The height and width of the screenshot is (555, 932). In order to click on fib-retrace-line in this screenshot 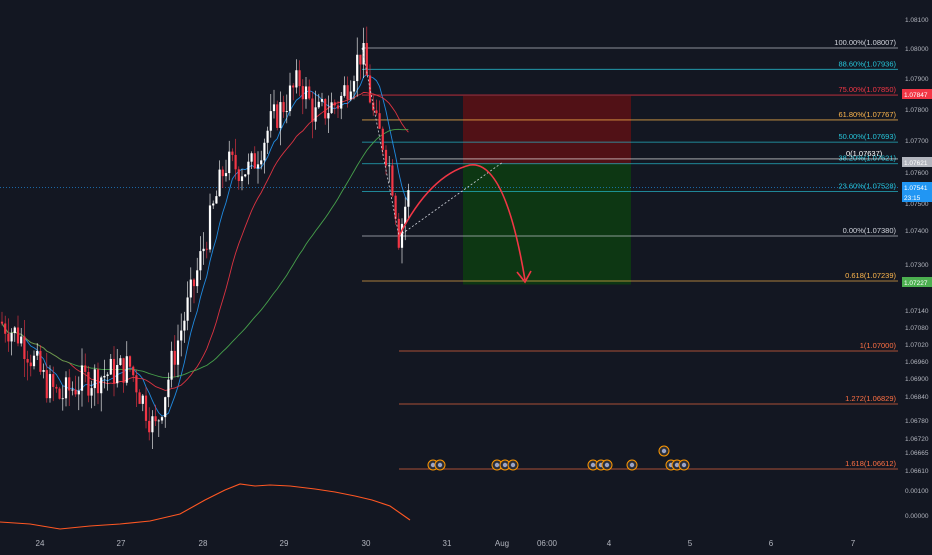, I will do `click(451, 199)`.